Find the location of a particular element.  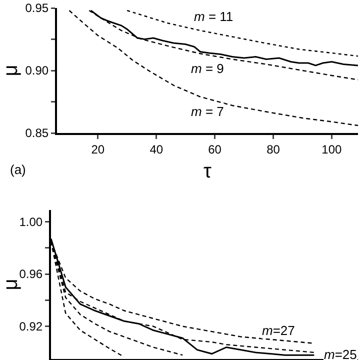

annotation: m = 11 is located at coordinates (214, 16).